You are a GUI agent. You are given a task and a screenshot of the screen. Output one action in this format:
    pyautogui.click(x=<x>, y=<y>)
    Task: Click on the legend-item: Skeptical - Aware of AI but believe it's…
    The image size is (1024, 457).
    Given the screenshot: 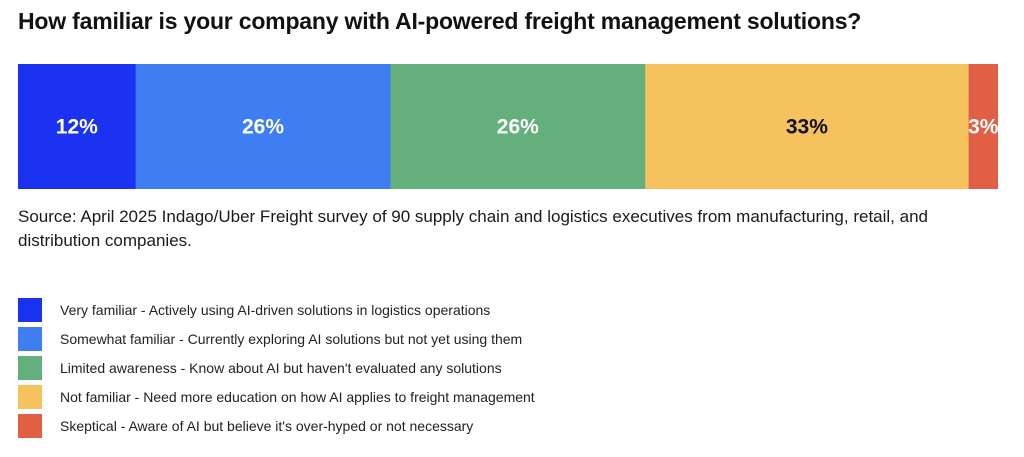 What is the action you would take?
    pyautogui.click(x=368, y=426)
    